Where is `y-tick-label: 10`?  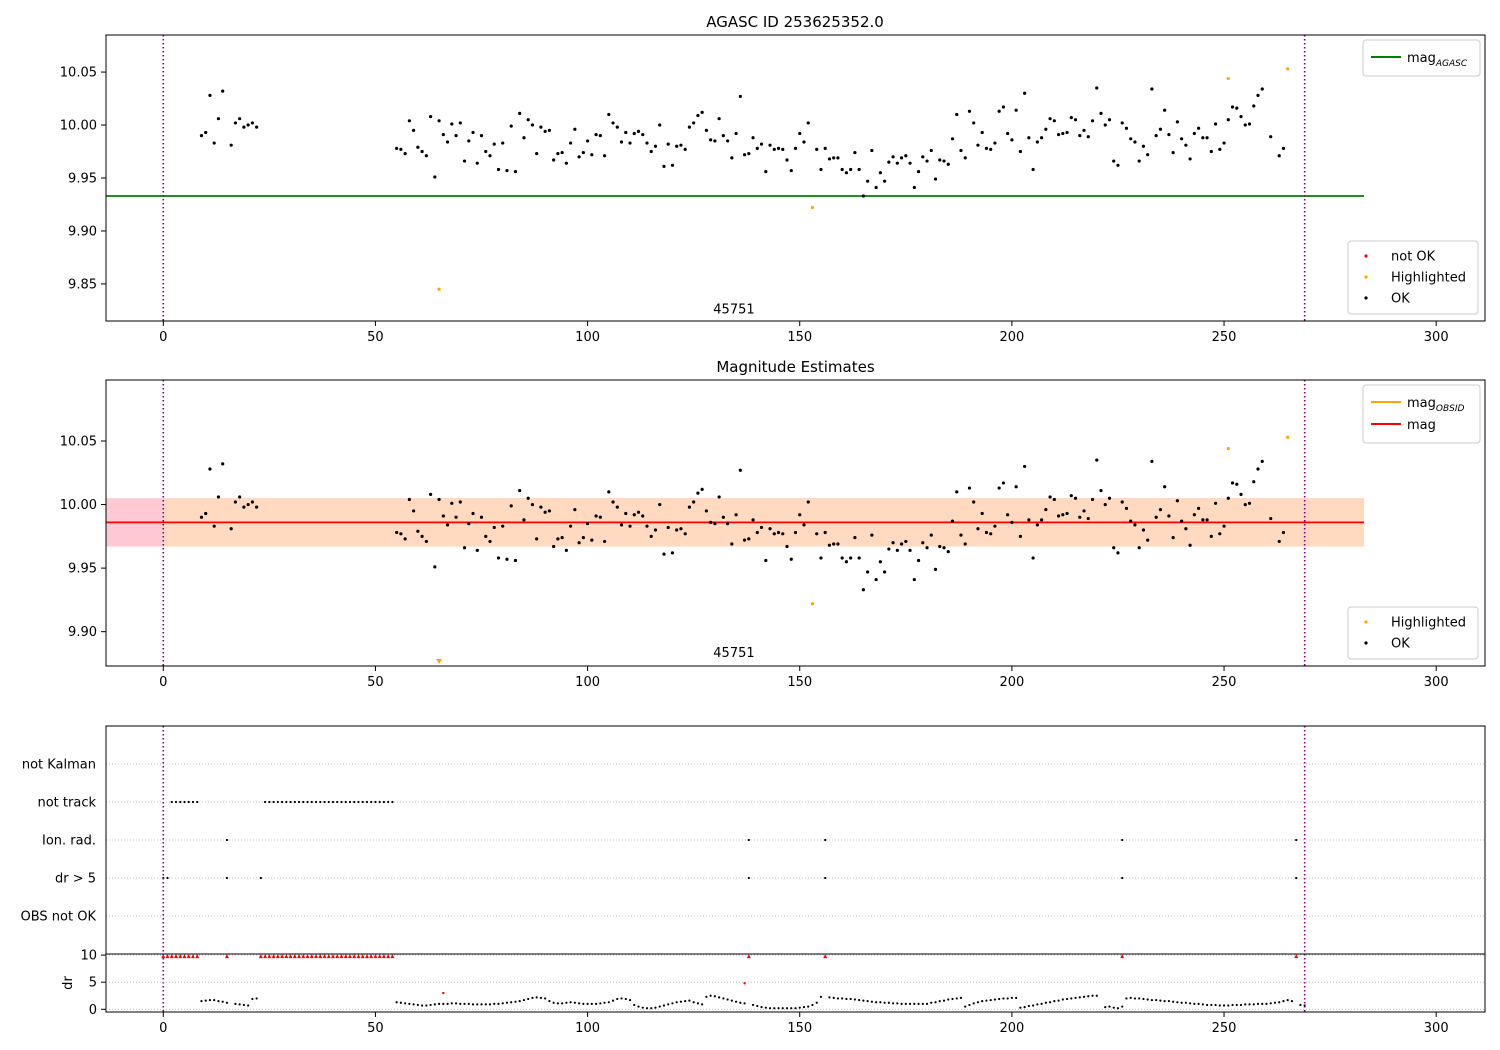 y-tick-label: 10 is located at coordinates (88, 956).